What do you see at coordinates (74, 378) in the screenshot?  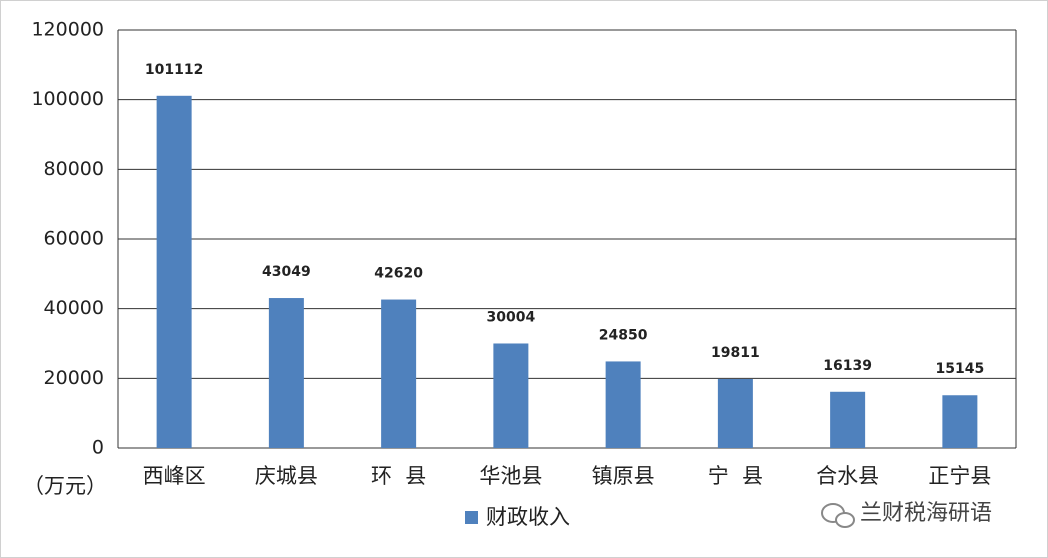 I see `y-tick-label: 20000` at bounding box center [74, 378].